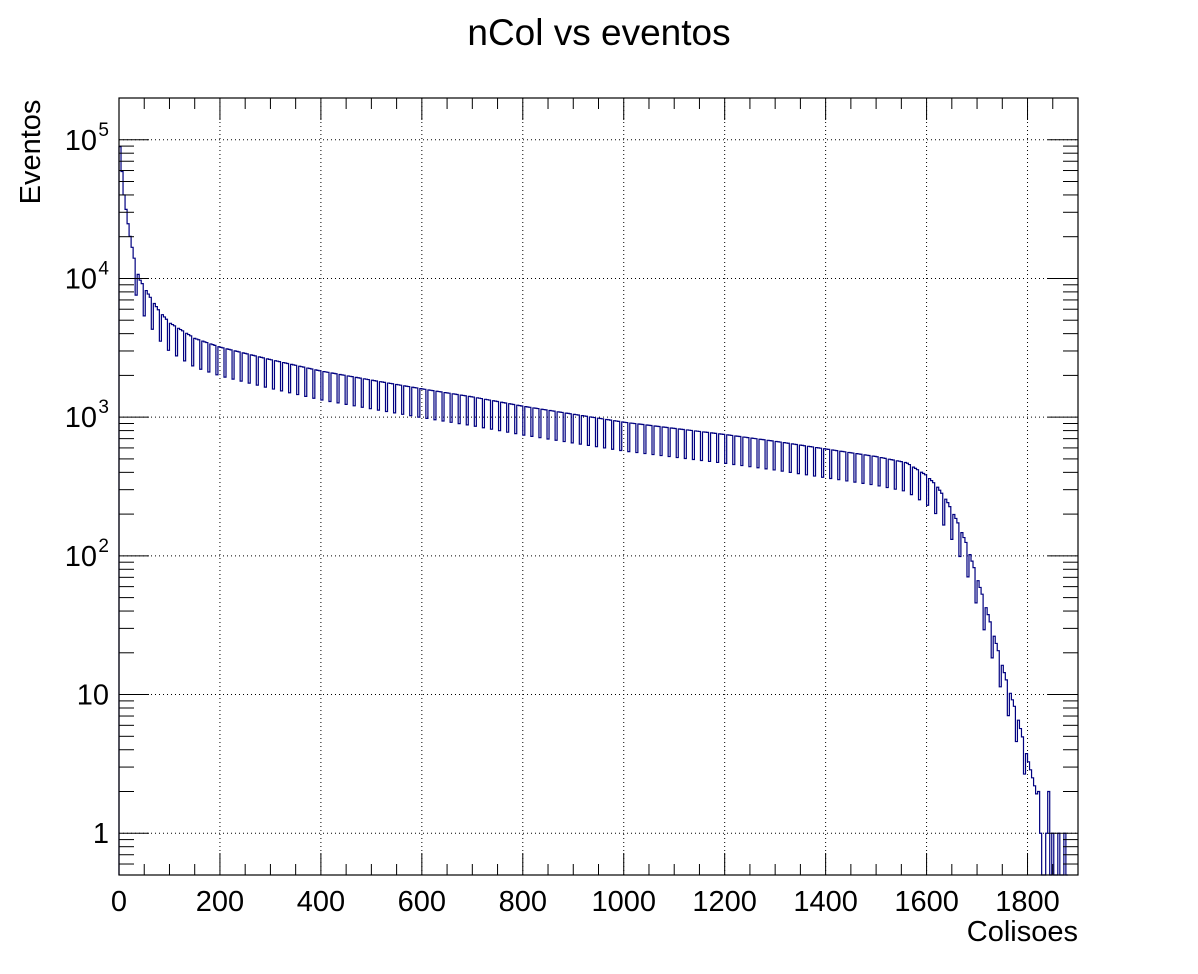 This screenshot has height=974, width=1198. Describe the element at coordinates (103, 546) in the screenshot. I see `y-tick-exponent: 2` at that location.